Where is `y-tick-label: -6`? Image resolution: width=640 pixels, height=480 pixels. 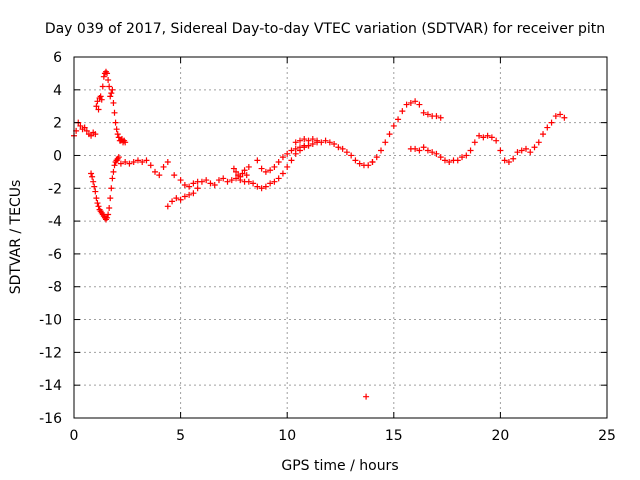 y-tick-label: -6 is located at coordinates (55, 255).